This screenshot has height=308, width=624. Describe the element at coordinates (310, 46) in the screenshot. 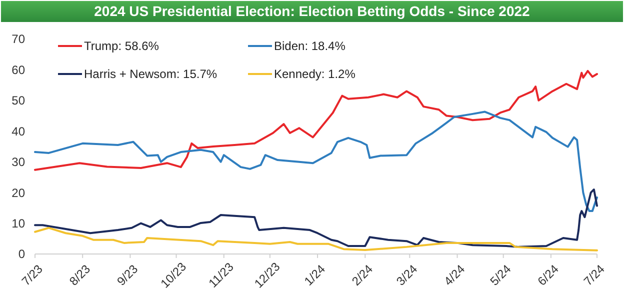

I see `legend-label: Biden: 18.4%` at that location.